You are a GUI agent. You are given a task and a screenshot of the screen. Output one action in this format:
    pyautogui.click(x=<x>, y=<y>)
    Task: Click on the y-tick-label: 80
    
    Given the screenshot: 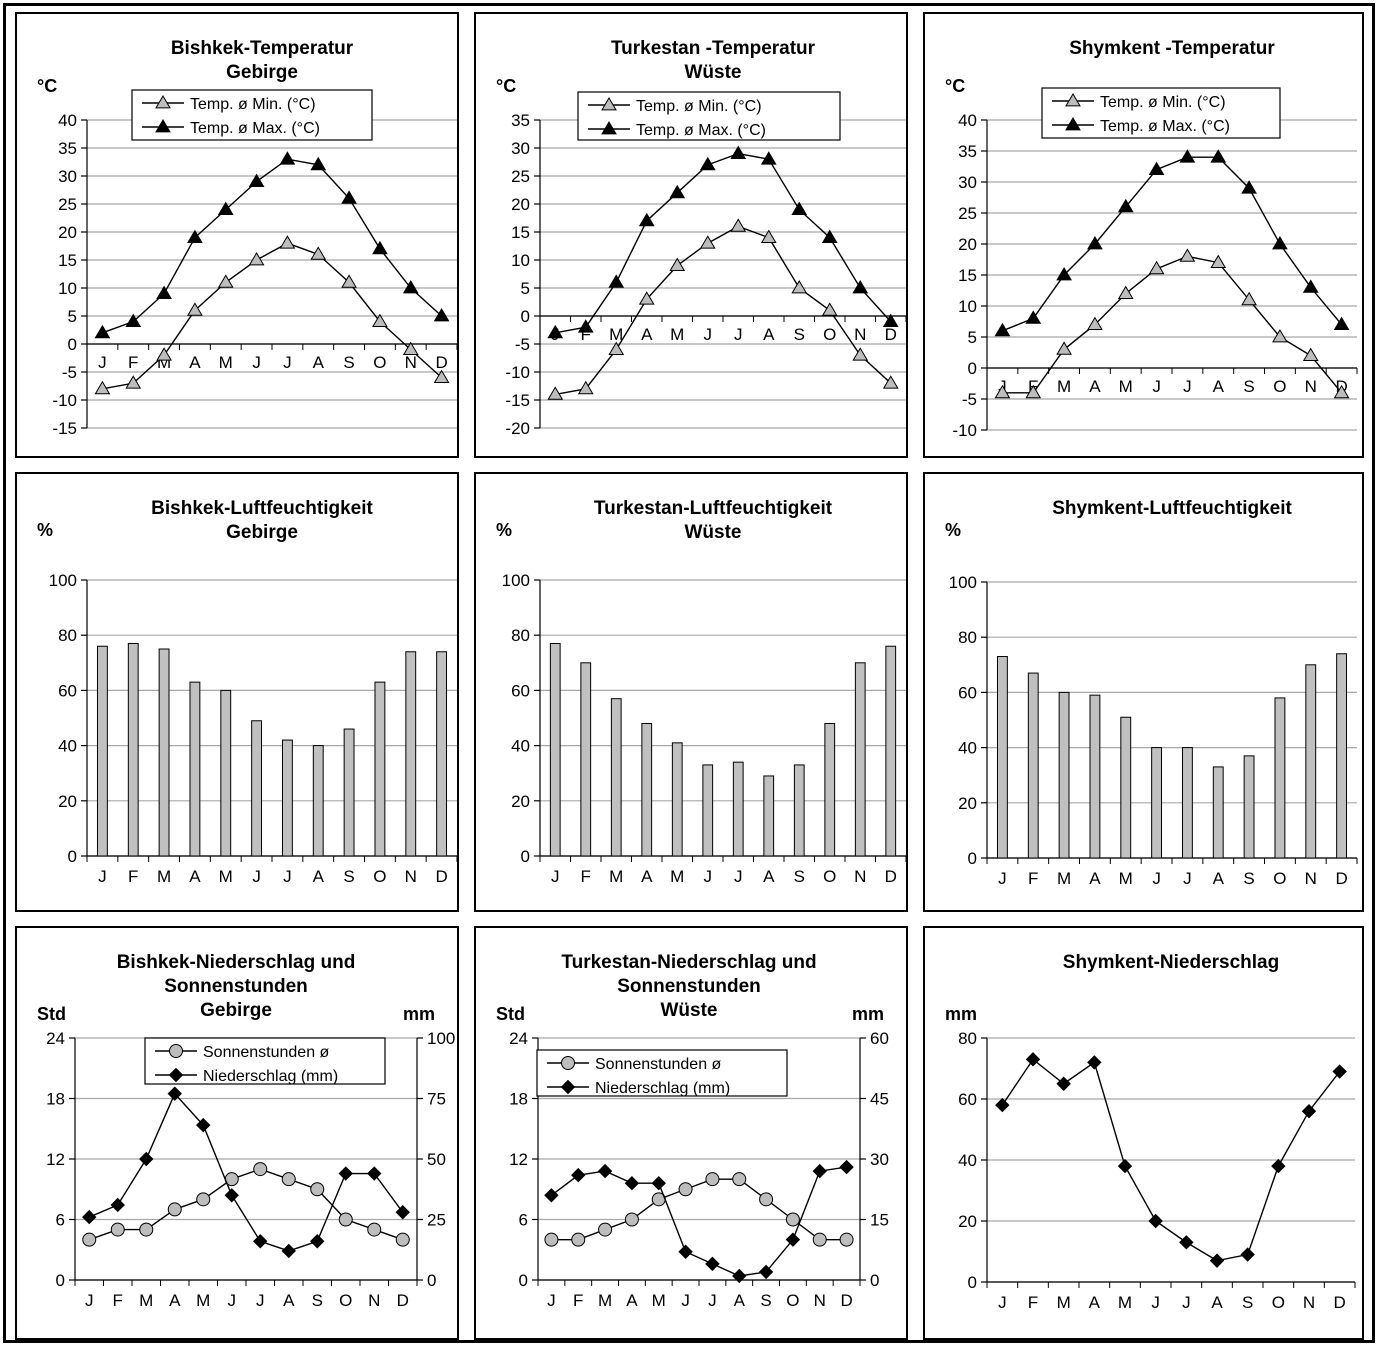 What is the action you would take?
    pyautogui.click(x=967, y=637)
    